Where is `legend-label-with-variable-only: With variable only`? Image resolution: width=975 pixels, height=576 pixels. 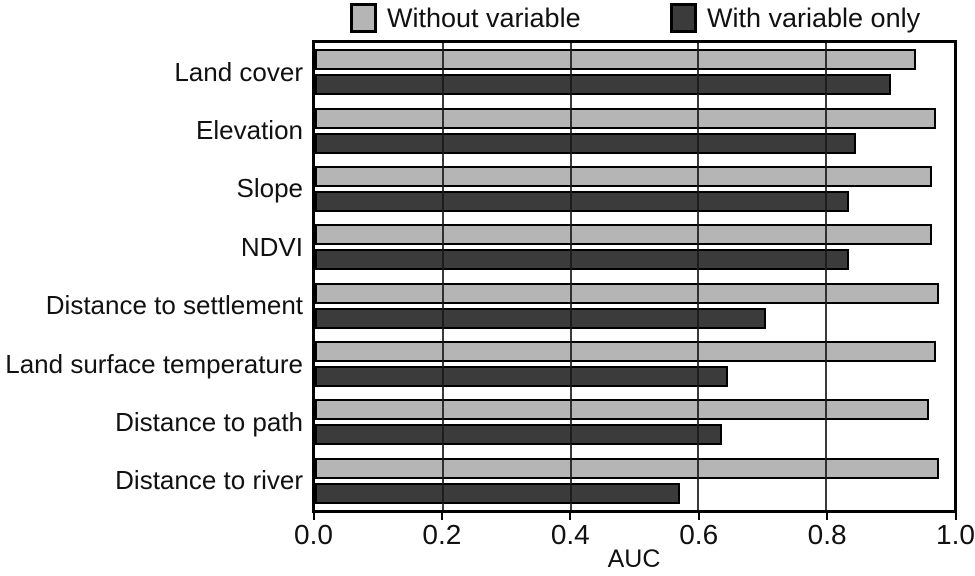
legend-label-with-variable-only: With variable only is located at coordinates (814, 18).